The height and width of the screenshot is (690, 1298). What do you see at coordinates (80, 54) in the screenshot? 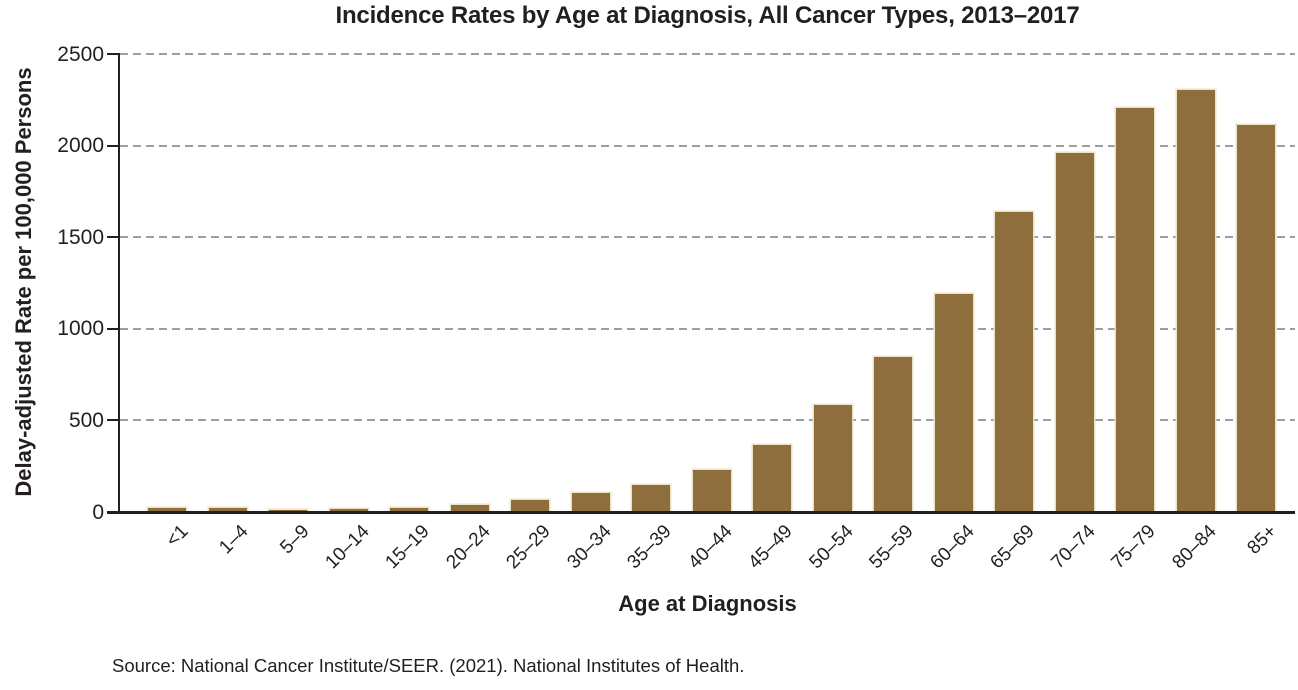
I see `y-tick-label: 2500` at bounding box center [80, 54].